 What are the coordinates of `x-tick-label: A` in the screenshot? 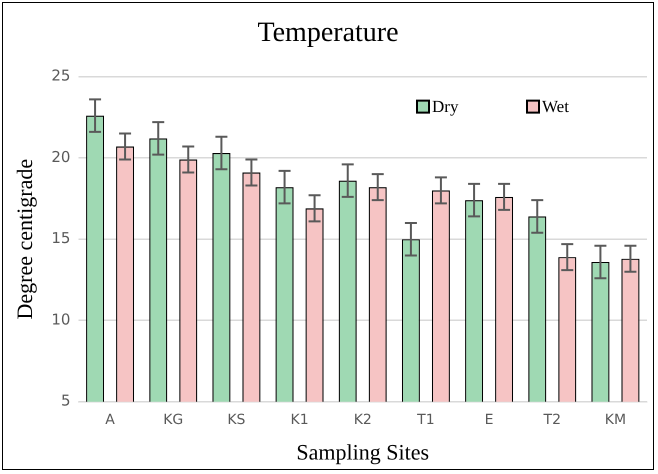 It's located at (110, 420).